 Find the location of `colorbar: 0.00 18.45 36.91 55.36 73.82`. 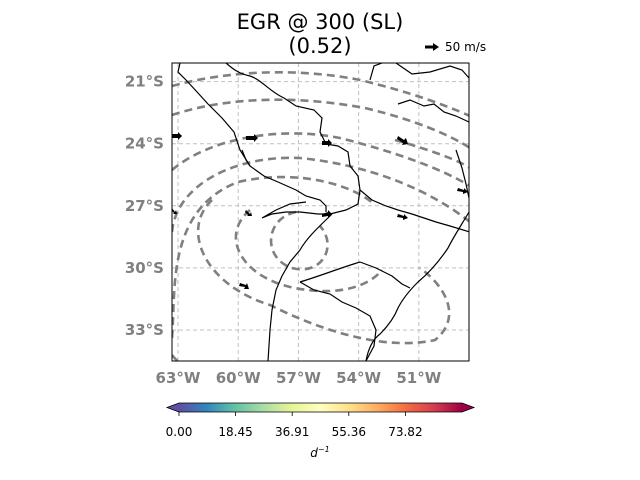

colorbar: 0.00 18.45 36.91 55.36 73.82 is located at coordinates (321, 420).